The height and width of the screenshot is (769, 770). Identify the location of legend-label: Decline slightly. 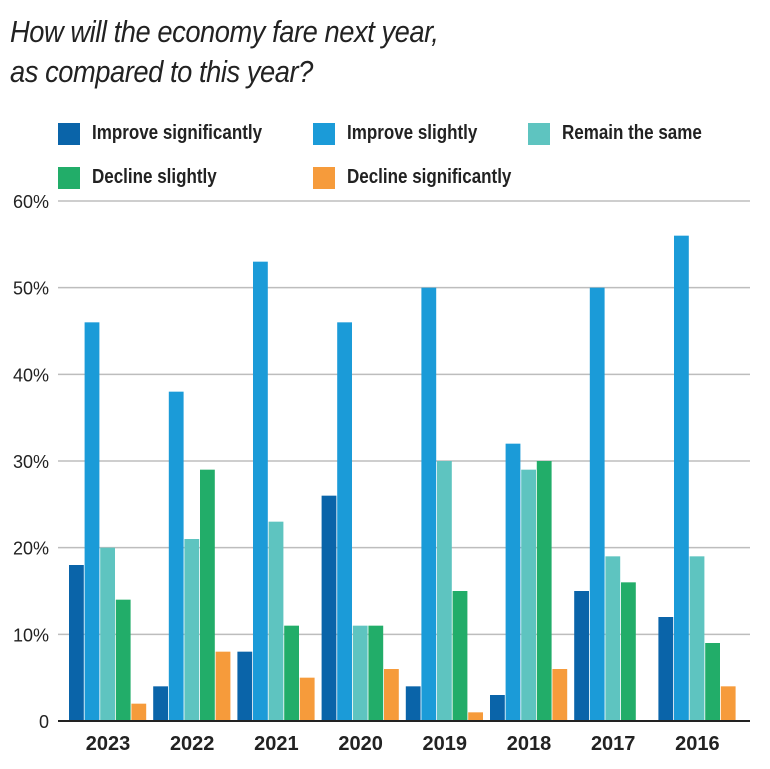
(154, 177).